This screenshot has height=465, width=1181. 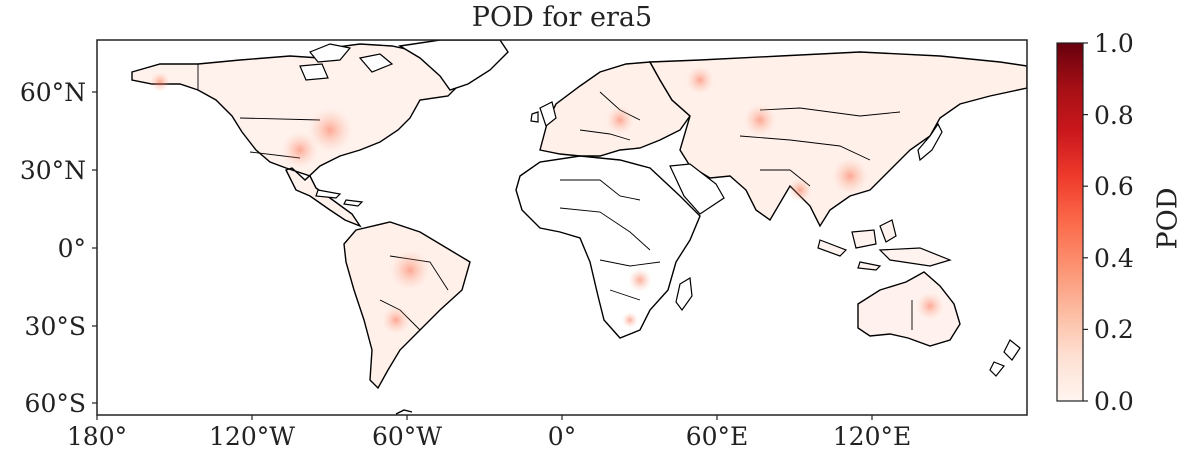 I want to click on lon-tick-label: 60°E, so click(x=717, y=436).